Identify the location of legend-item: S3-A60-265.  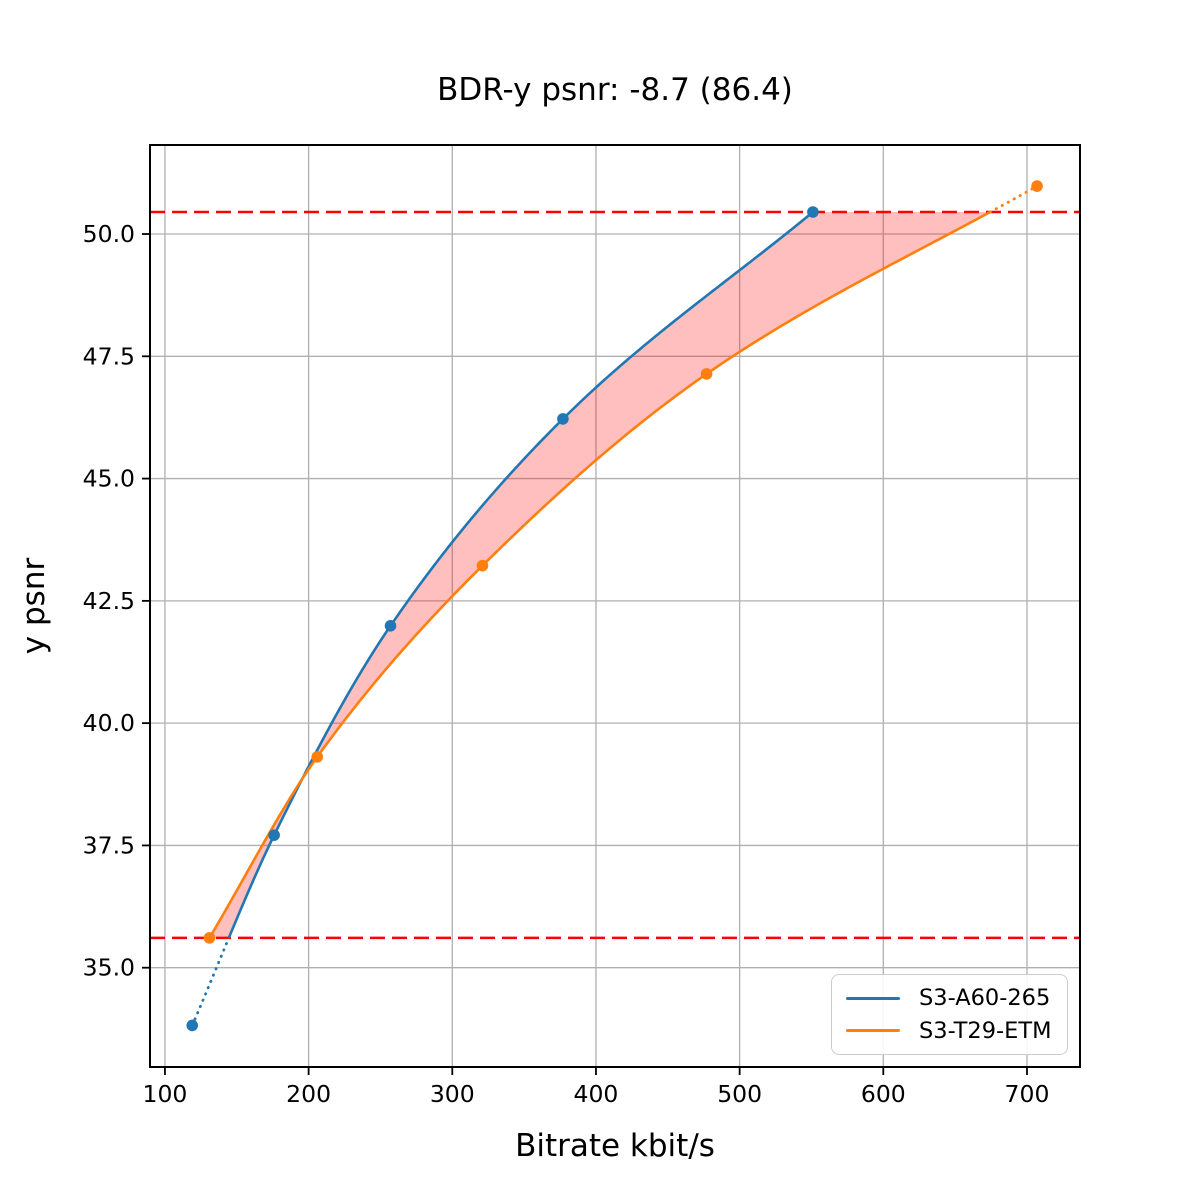
(949, 998).